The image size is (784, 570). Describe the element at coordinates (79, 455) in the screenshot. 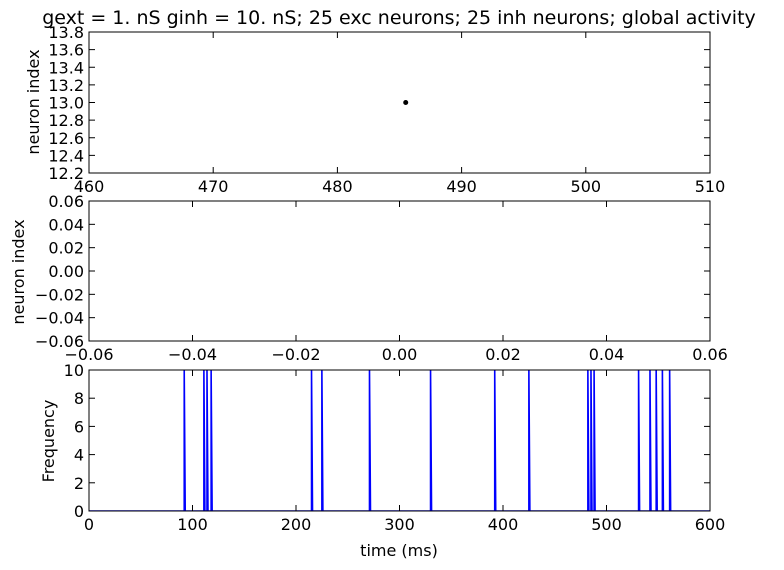

I see `y-tick-label: 4` at that location.